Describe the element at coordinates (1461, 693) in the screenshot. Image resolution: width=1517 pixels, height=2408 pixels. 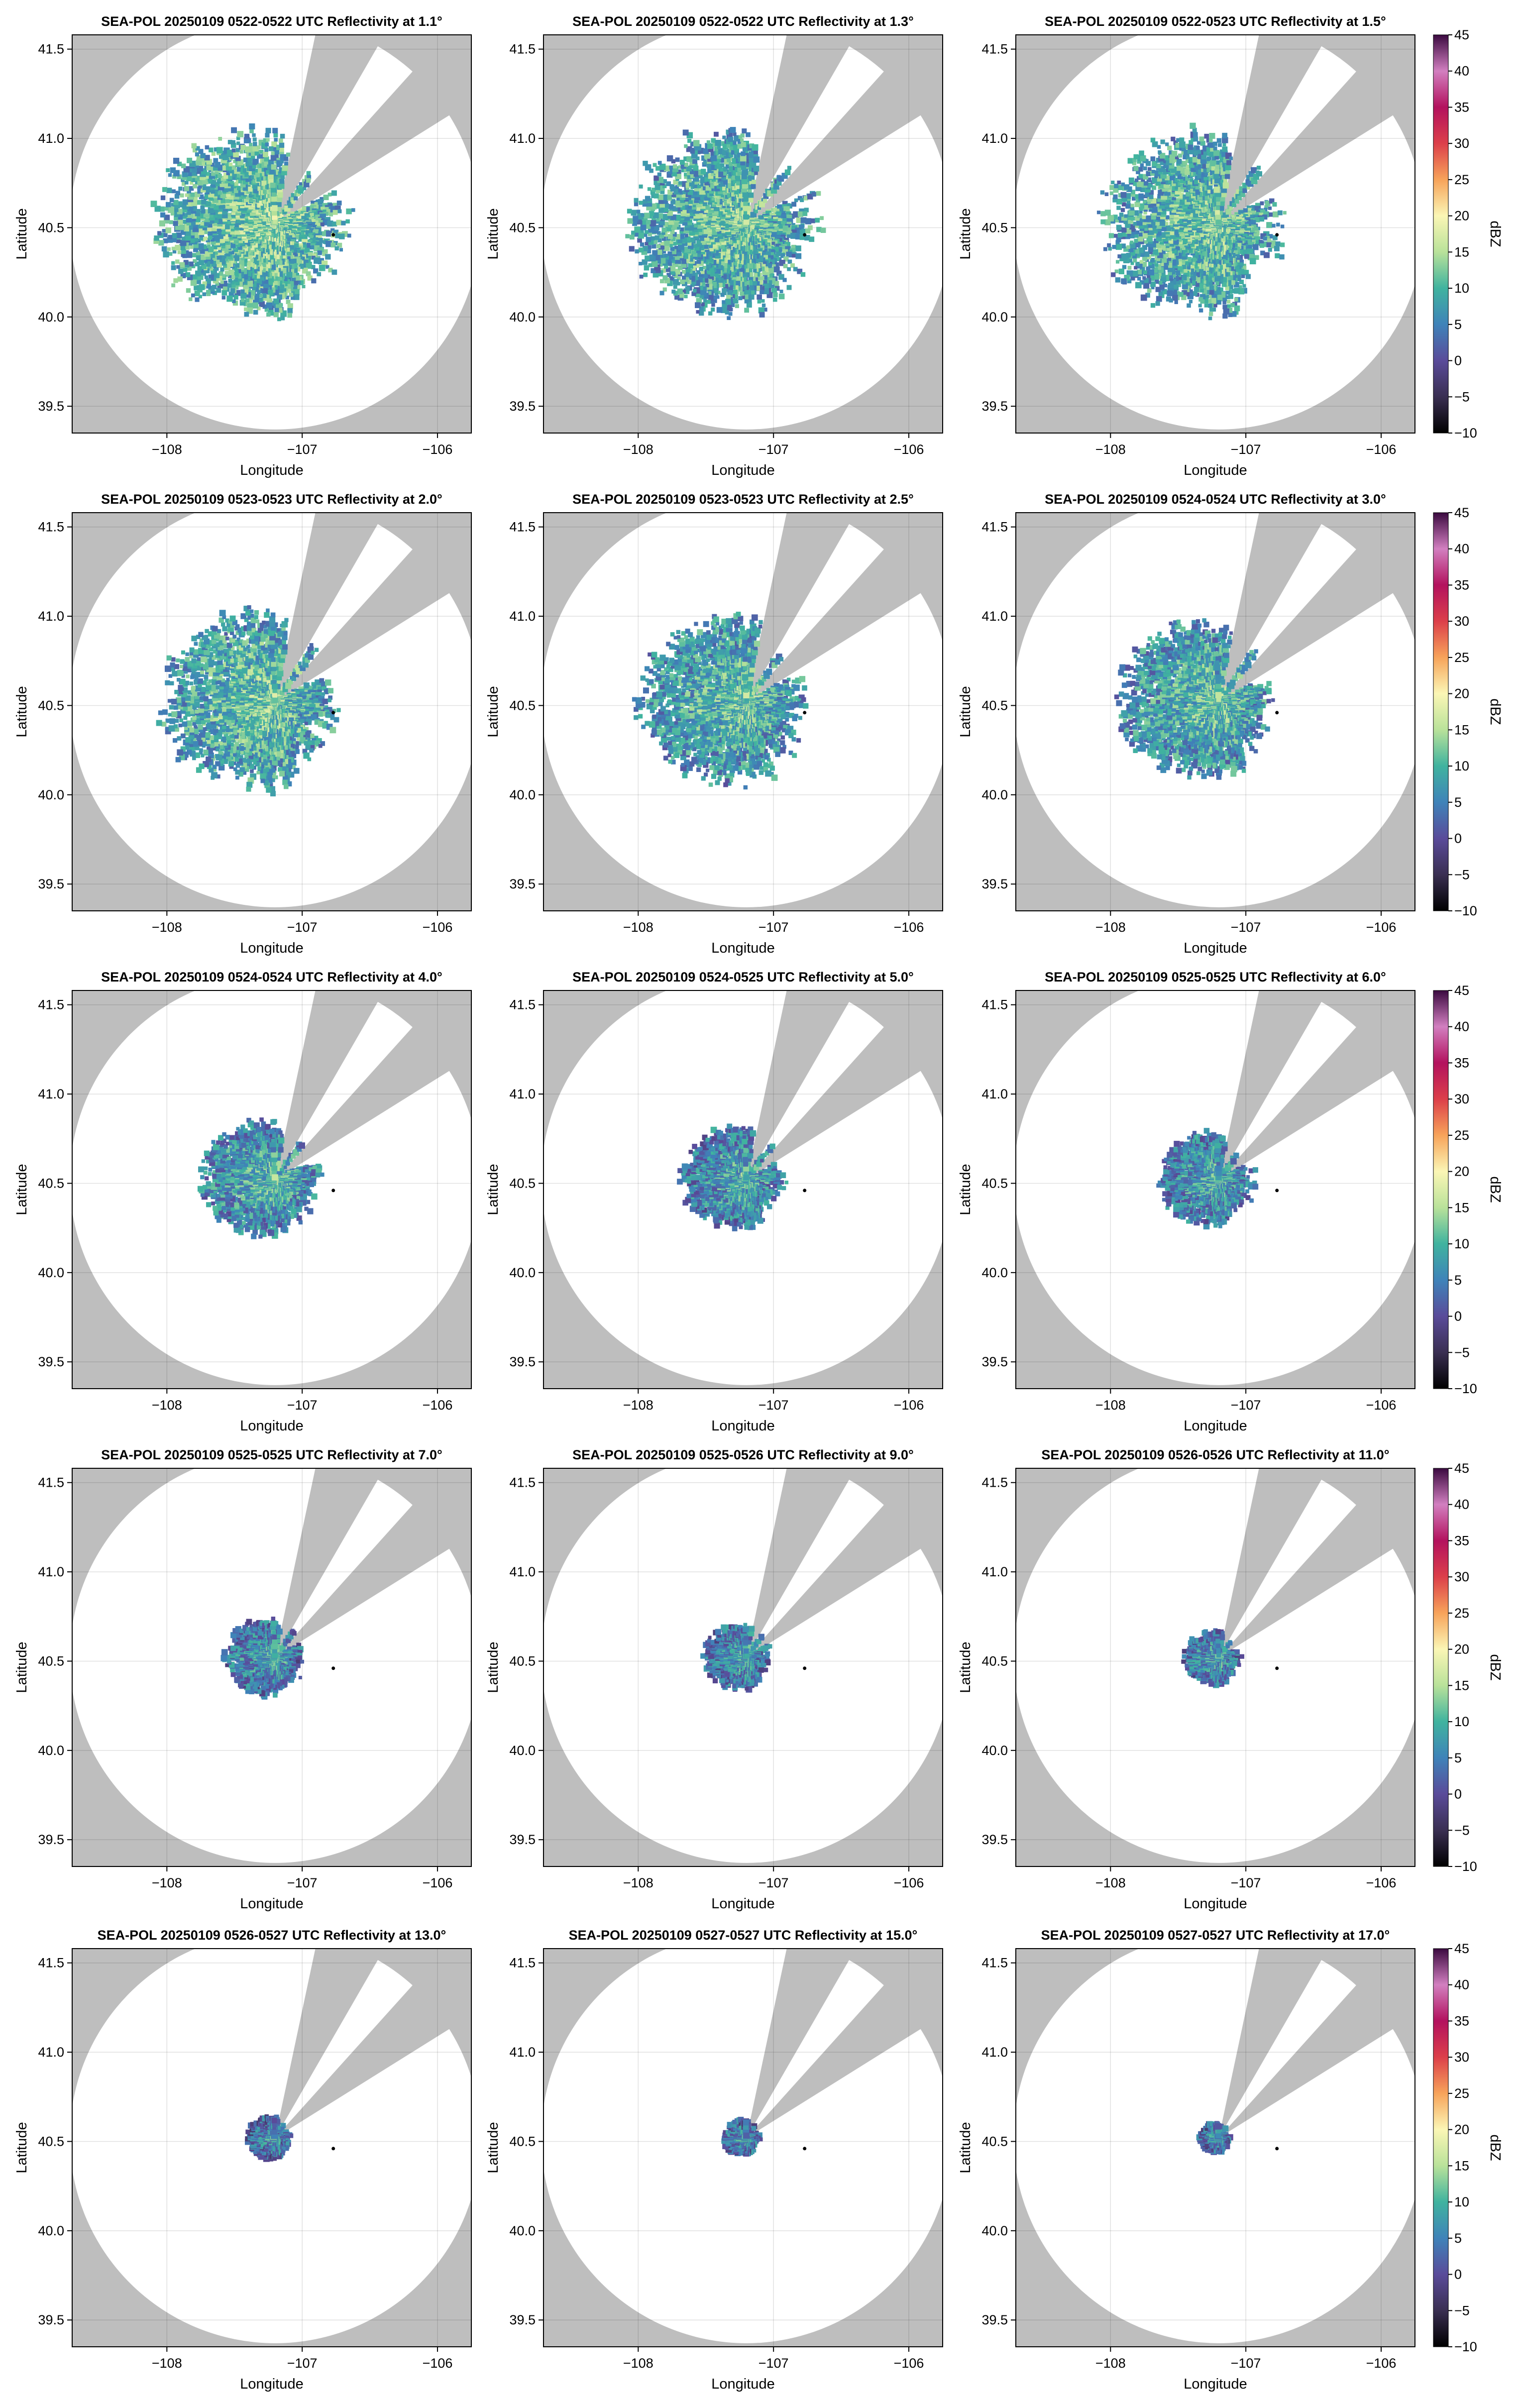
I see `colorbar-tick-label: 20` at that location.